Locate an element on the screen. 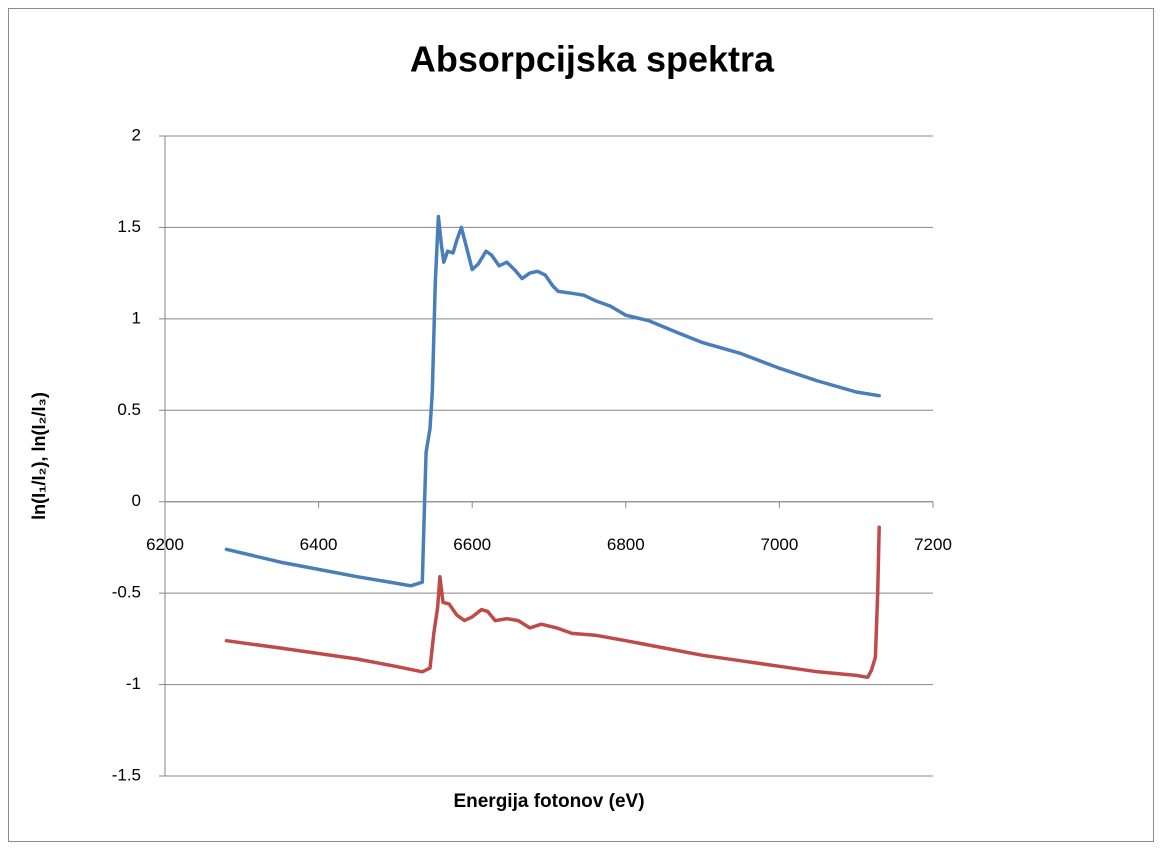  x-tick-label: 7200 is located at coordinates (933, 544).